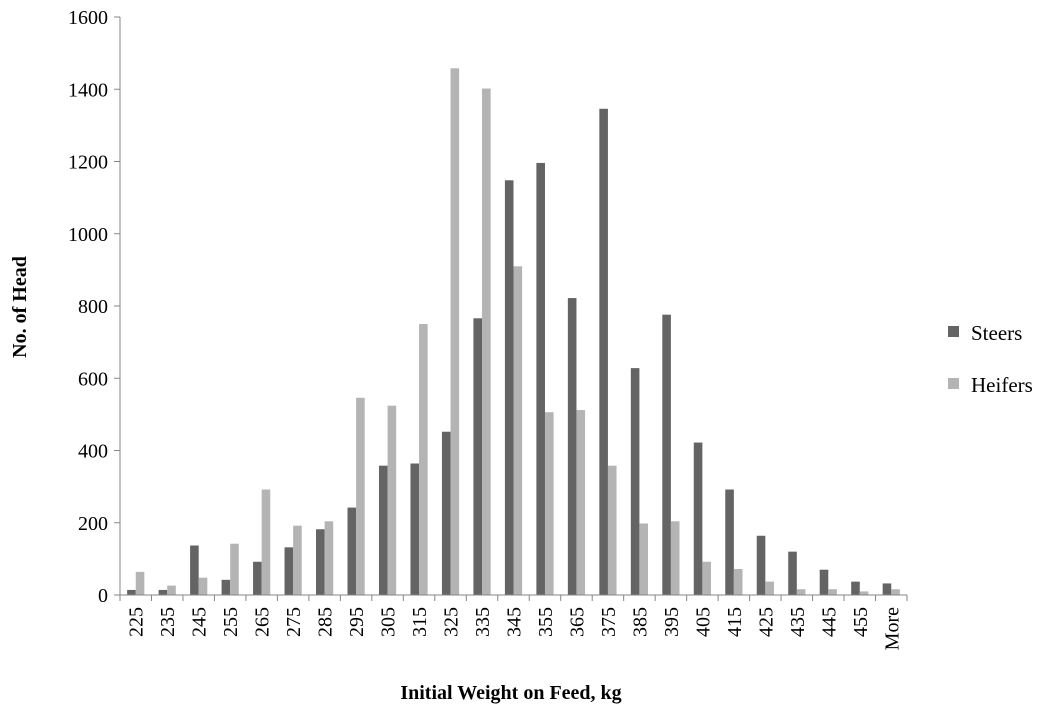  Describe the element at coordinates (93, 379) in the screenshot. I see `y-tick-label: 600` at that location.